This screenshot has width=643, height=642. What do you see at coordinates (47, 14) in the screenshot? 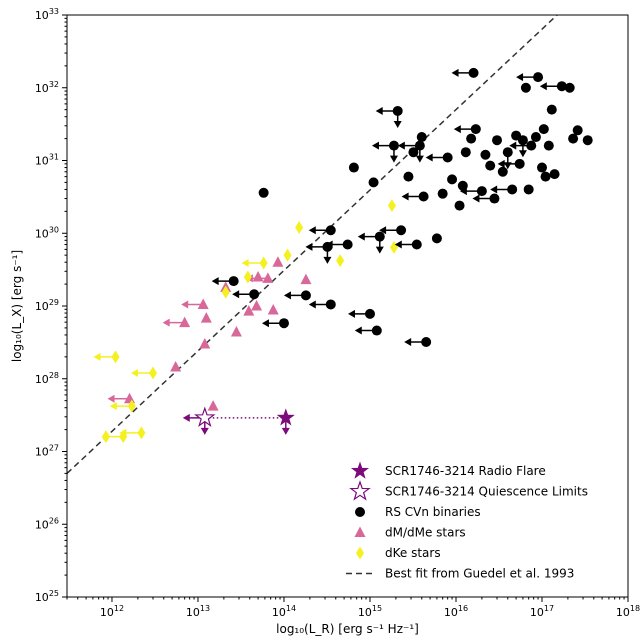
I see `y-tick-label: 1033` at bounding box center [47, 14].